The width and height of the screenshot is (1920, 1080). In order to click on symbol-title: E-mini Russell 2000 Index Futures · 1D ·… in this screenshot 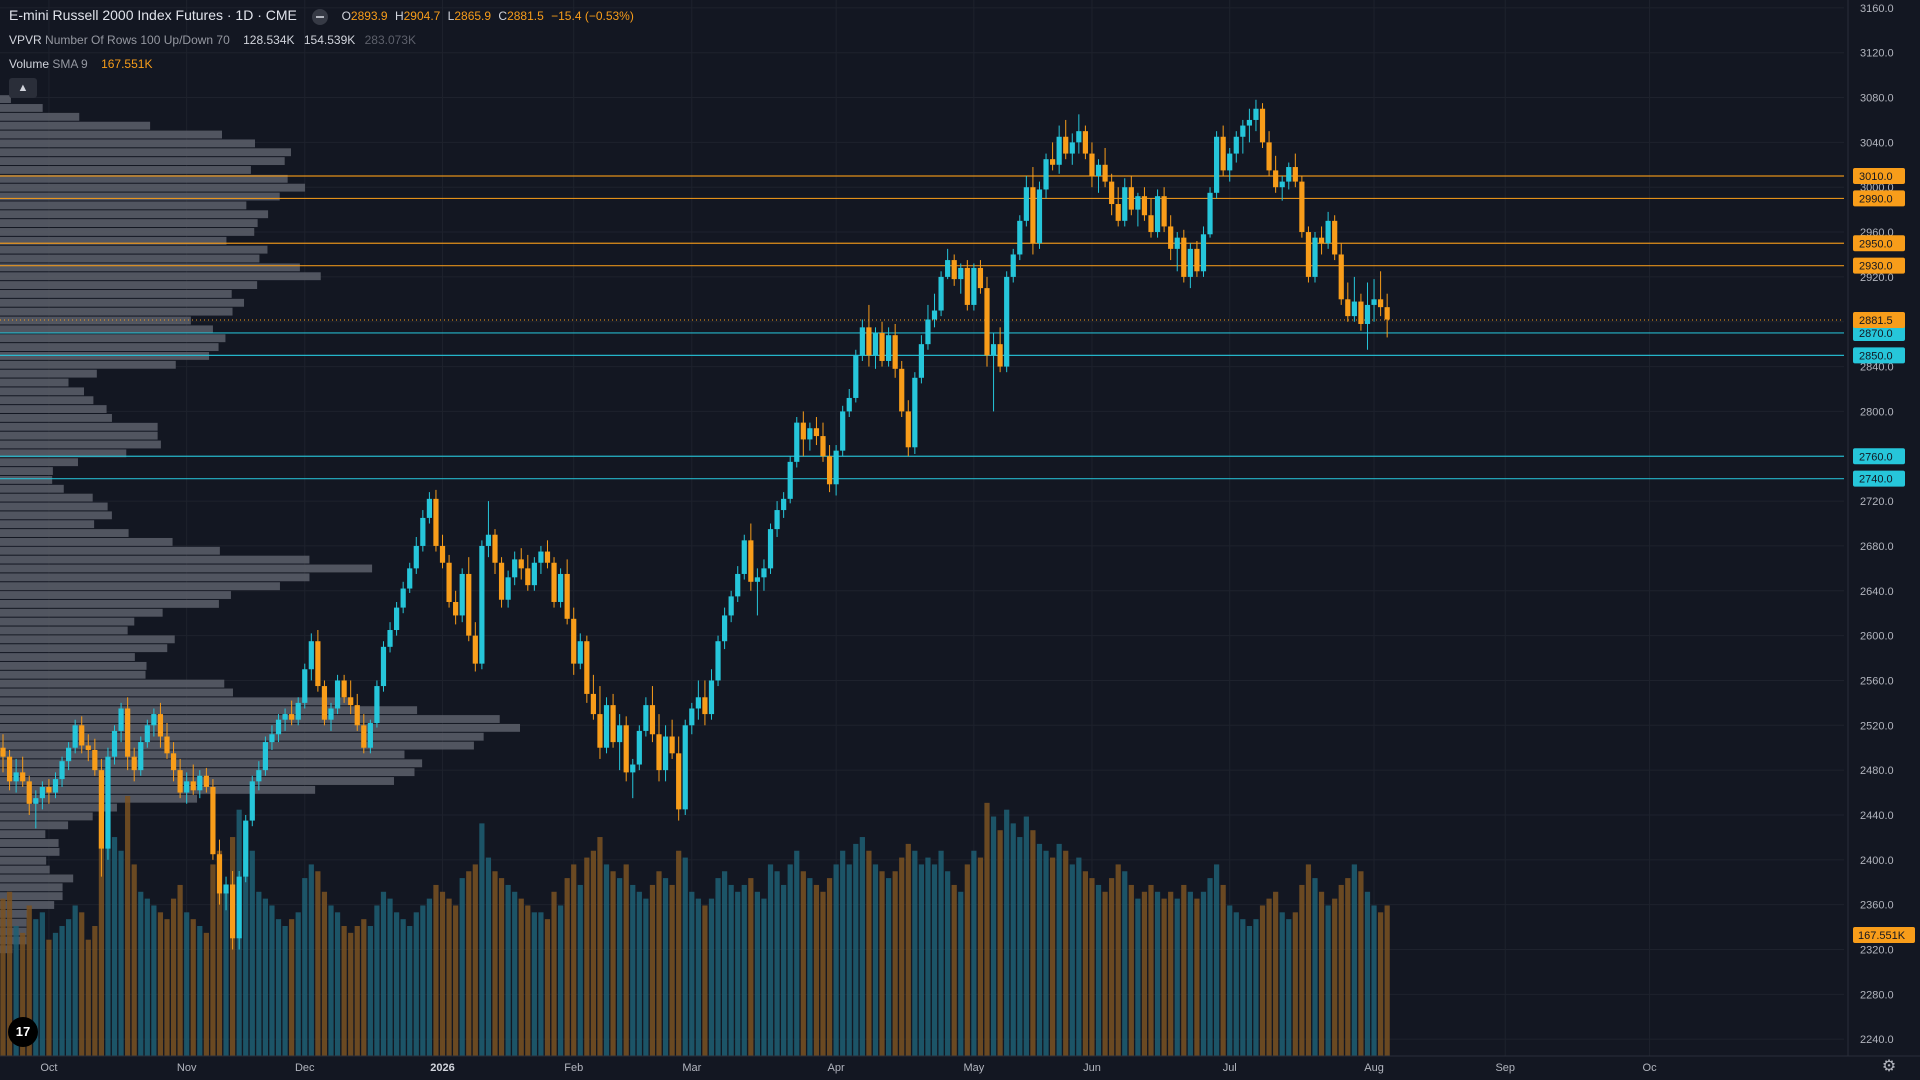, I will do `click(153, 15)`.